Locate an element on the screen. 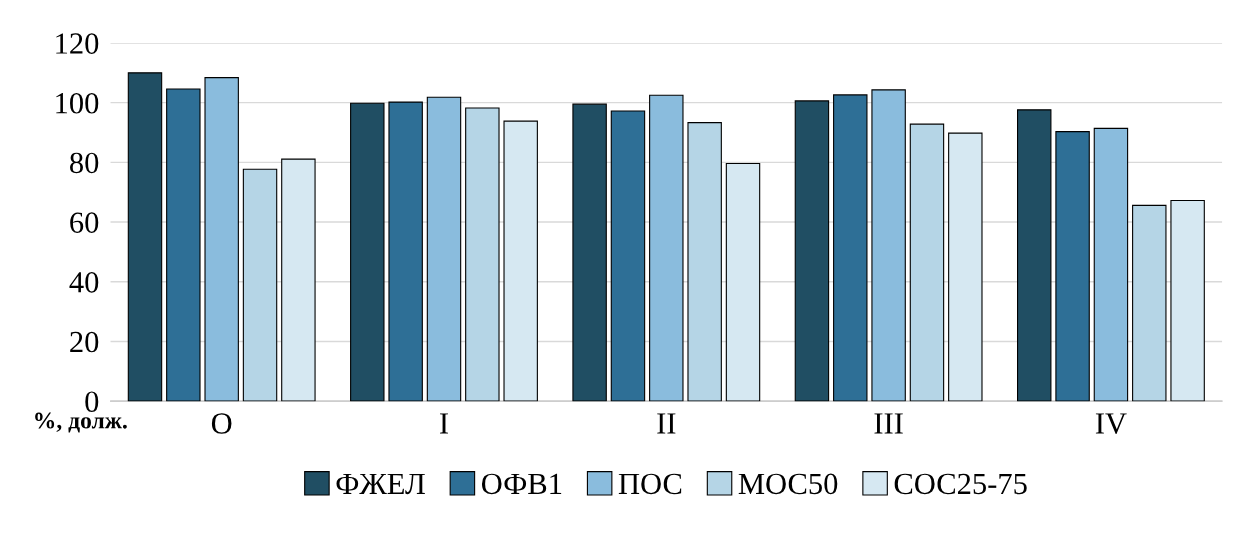 The image size is (1256, 551). y-tick-label: 80 is located at coordinates (84, 163).